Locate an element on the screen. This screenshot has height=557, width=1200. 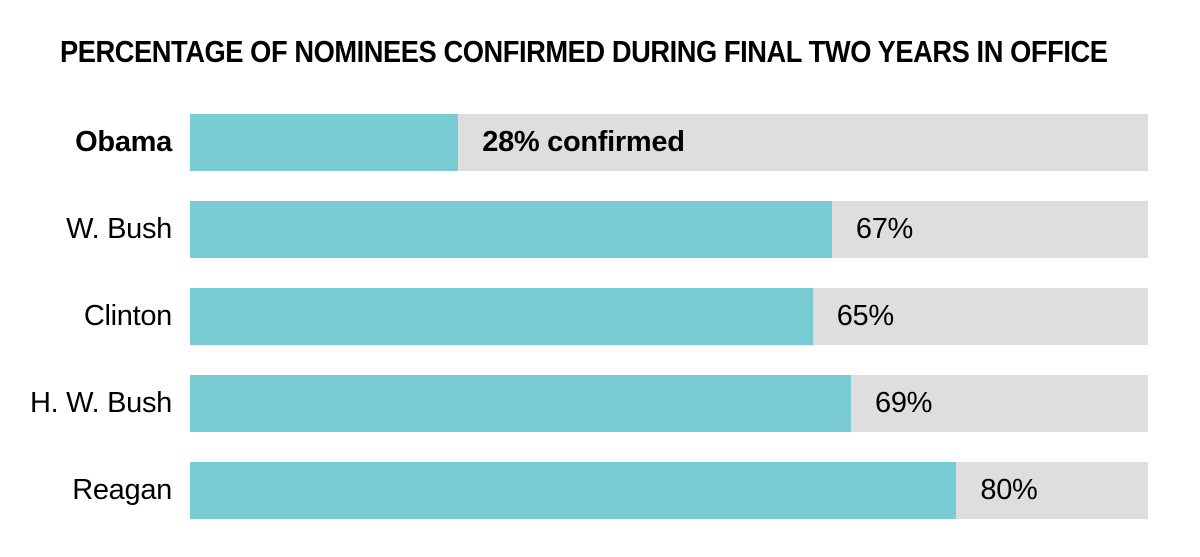
bar-track: 28% confirmed is located at coordinates (669, 142).